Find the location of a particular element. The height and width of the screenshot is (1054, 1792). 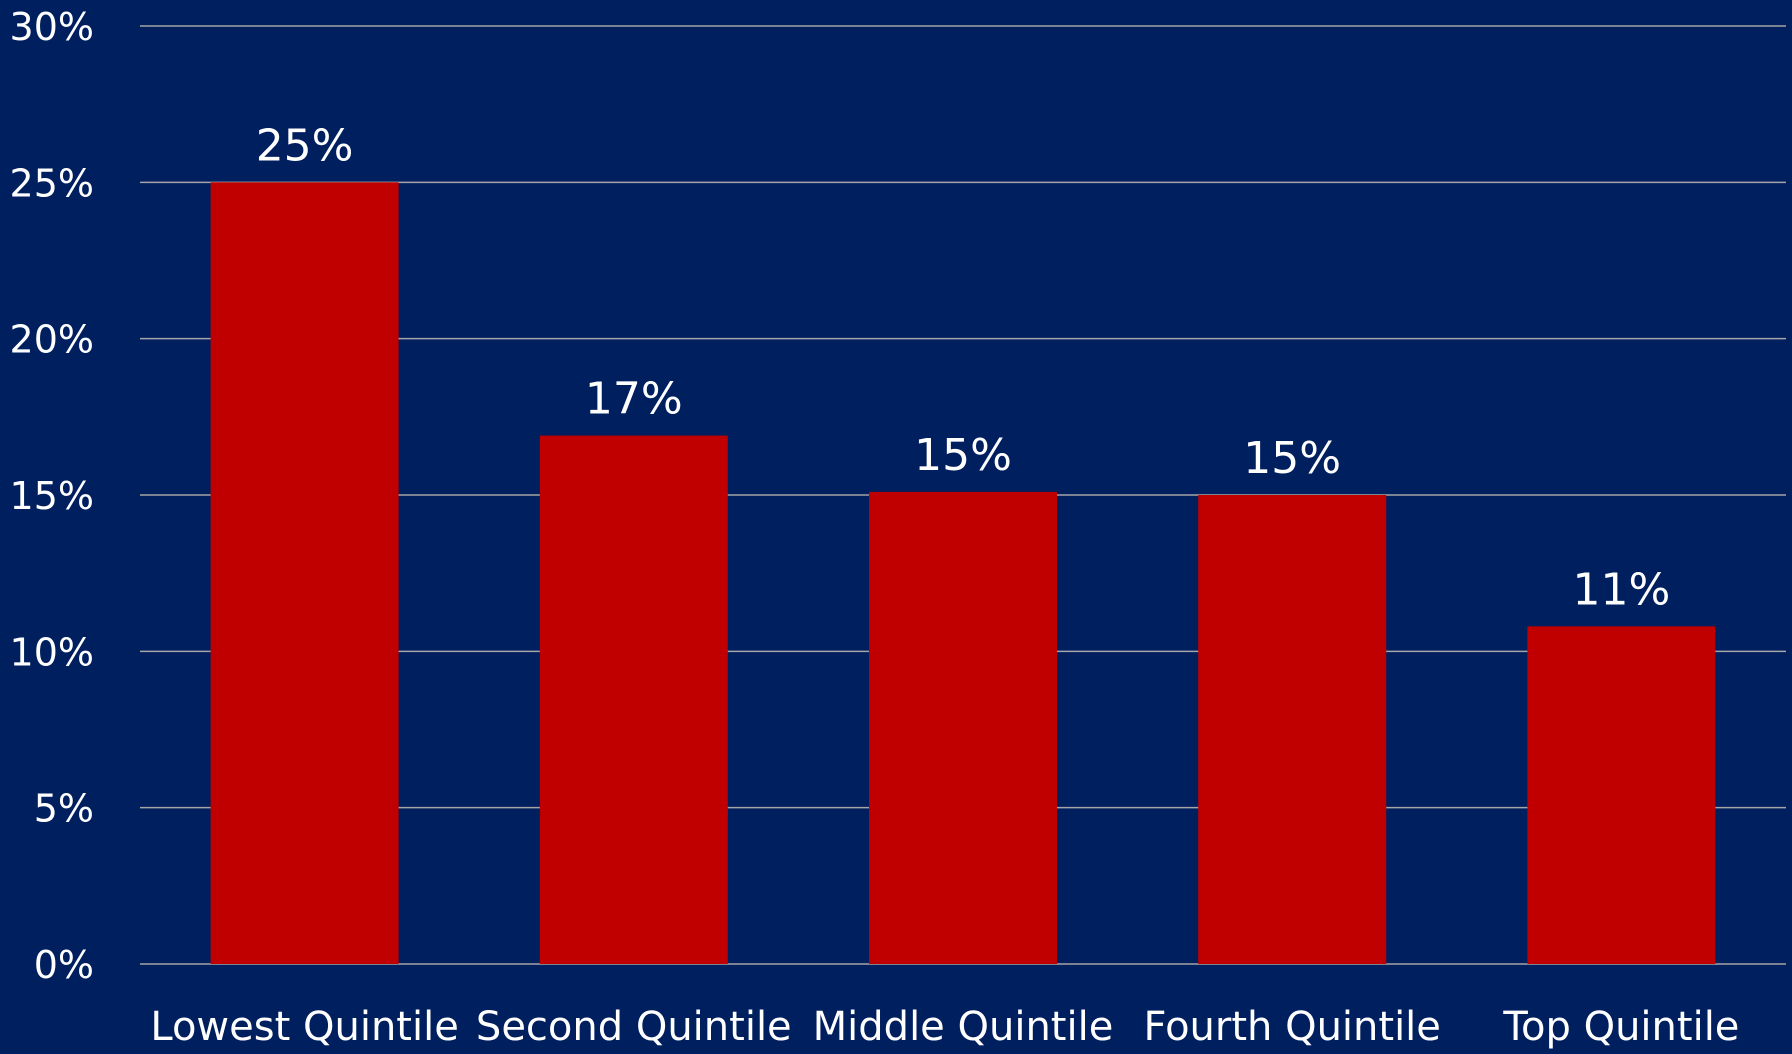

data-label: 25% is located at coordinates (305, 145).